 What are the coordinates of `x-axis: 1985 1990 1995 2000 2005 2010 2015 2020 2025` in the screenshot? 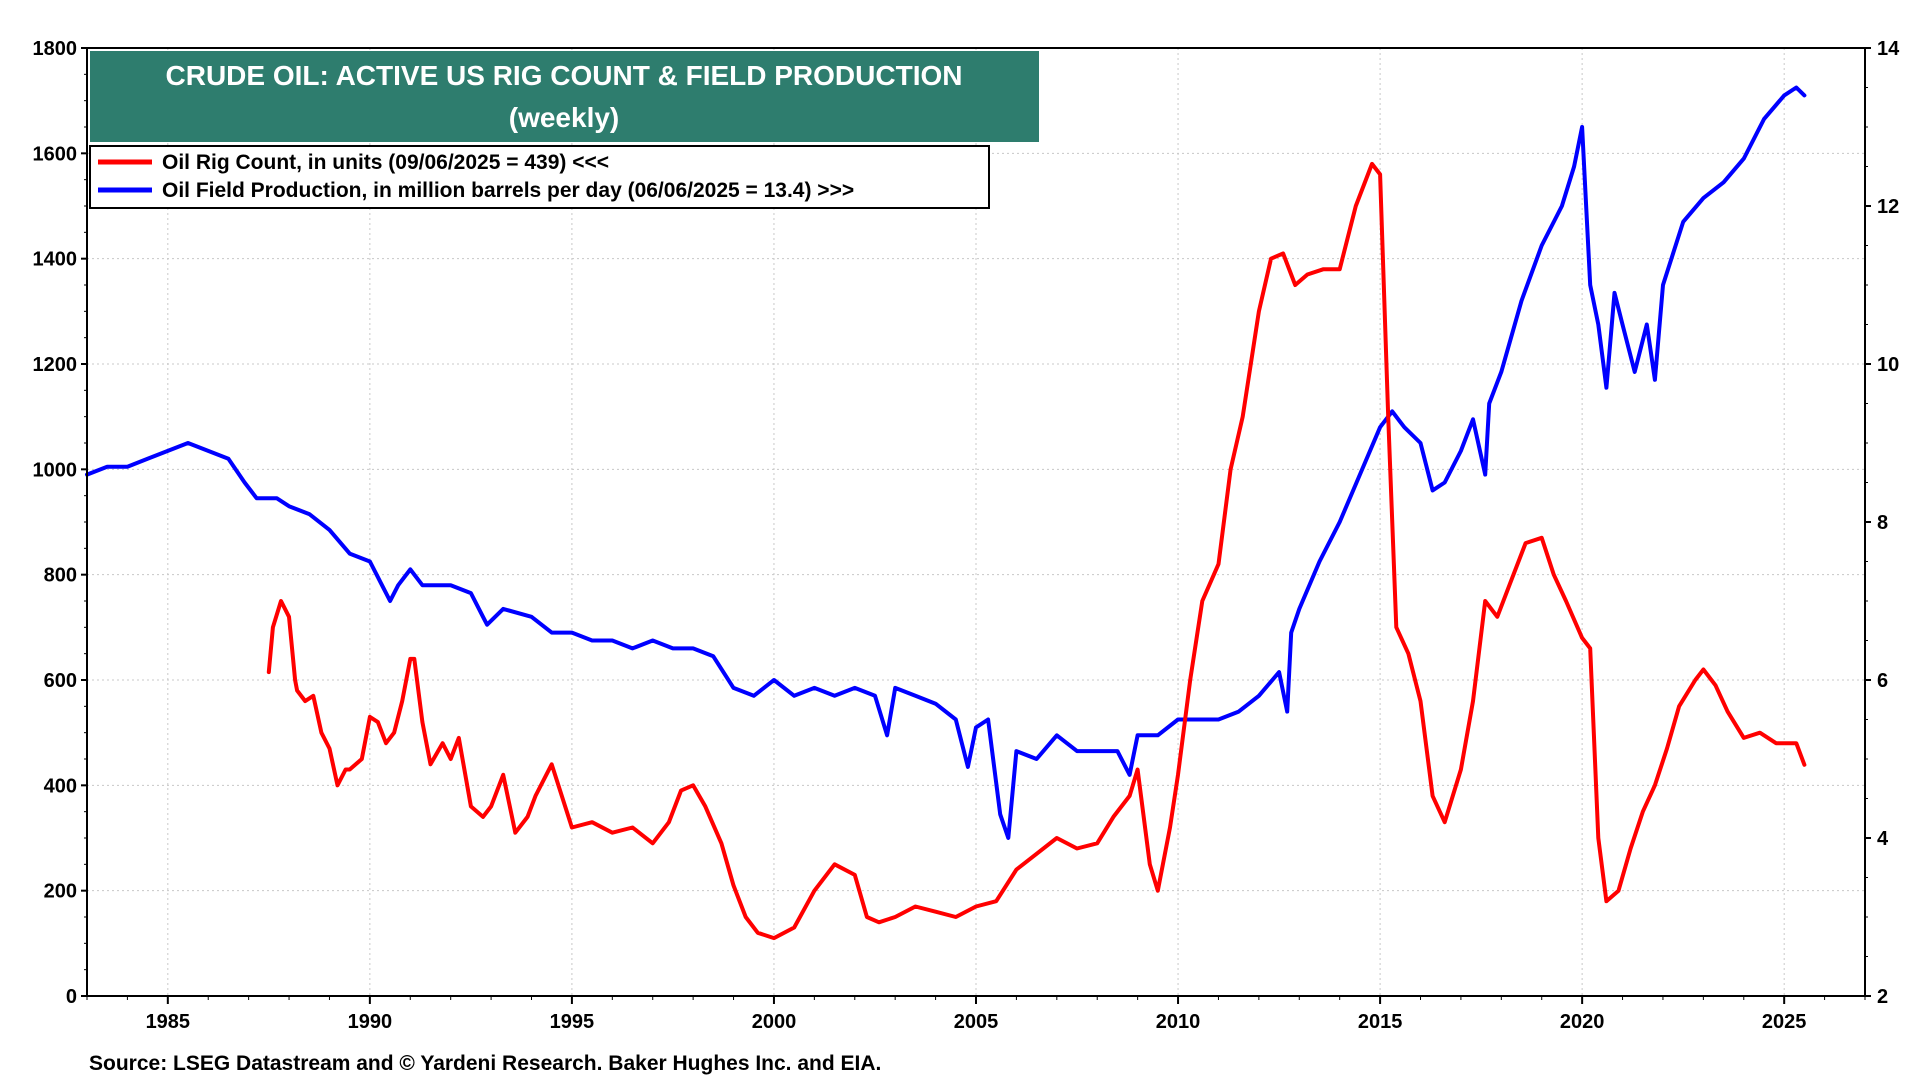 It's located at (976, 1014).